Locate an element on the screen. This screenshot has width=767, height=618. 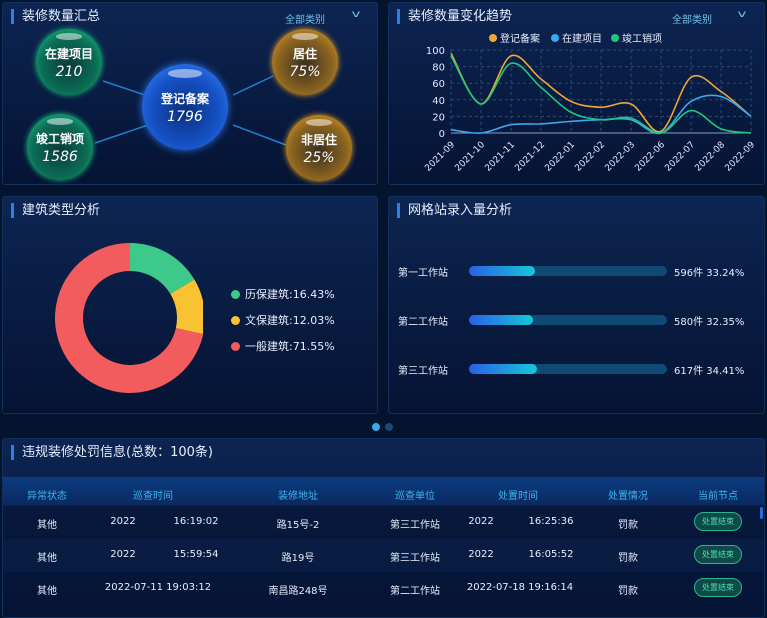
bubble-value: 1796 is located at coordinates (185, 116).